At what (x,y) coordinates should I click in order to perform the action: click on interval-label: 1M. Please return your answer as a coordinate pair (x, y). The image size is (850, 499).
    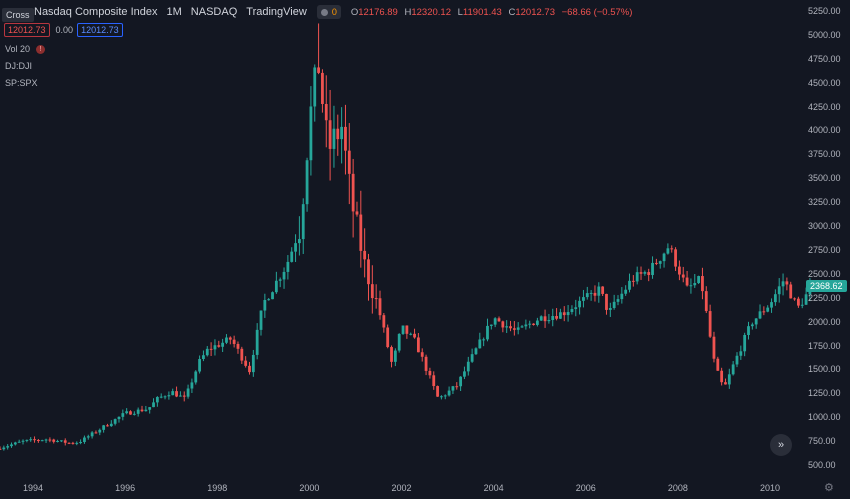
    Looking at the image, I should click on (174, 12).